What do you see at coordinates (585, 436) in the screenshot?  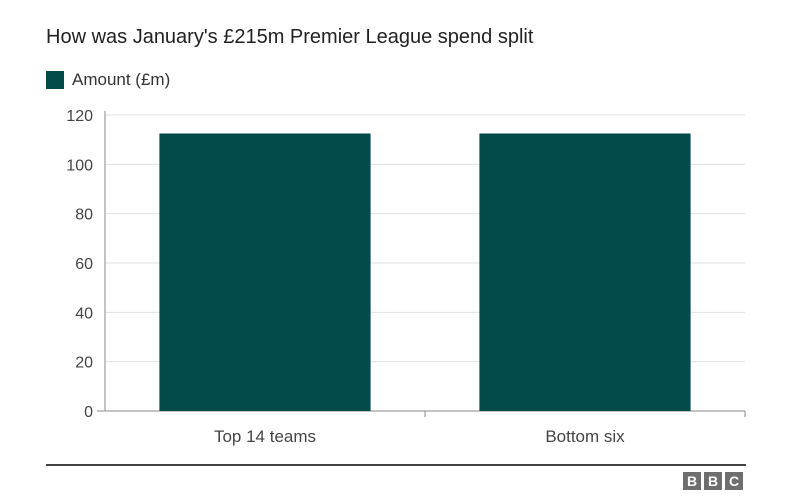 I see `x-tick-label: Bottom six` at bounding box center [585, 436].